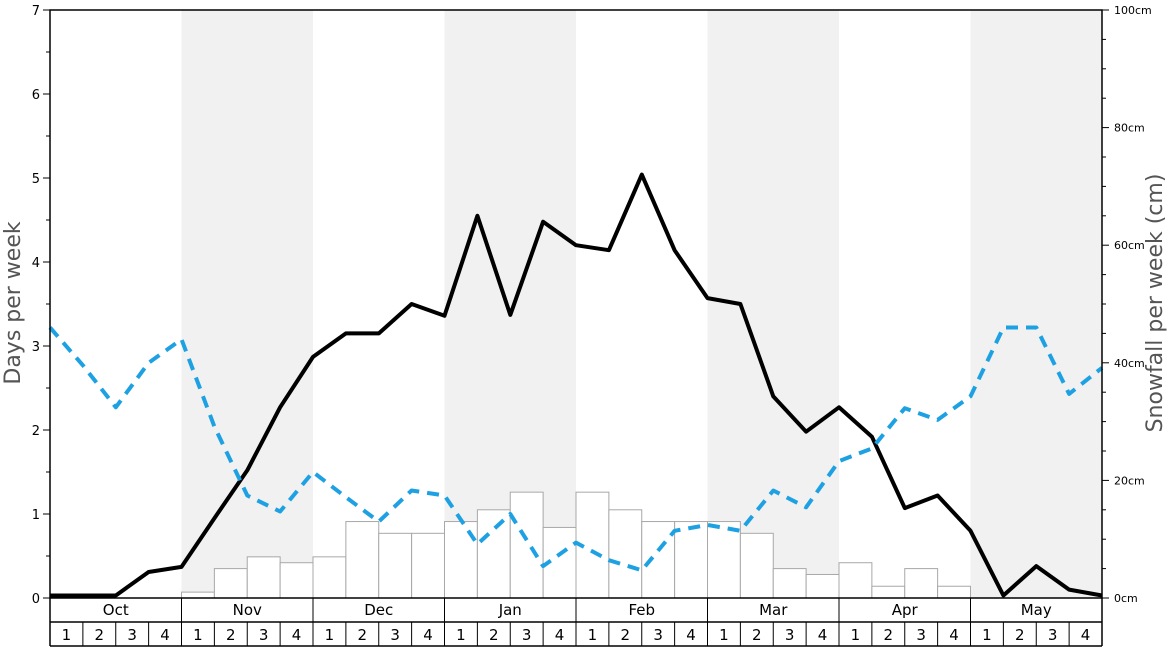 This screenshot has height=648, width=1168. I want to click on month-shade-mar, so click(773, 304).